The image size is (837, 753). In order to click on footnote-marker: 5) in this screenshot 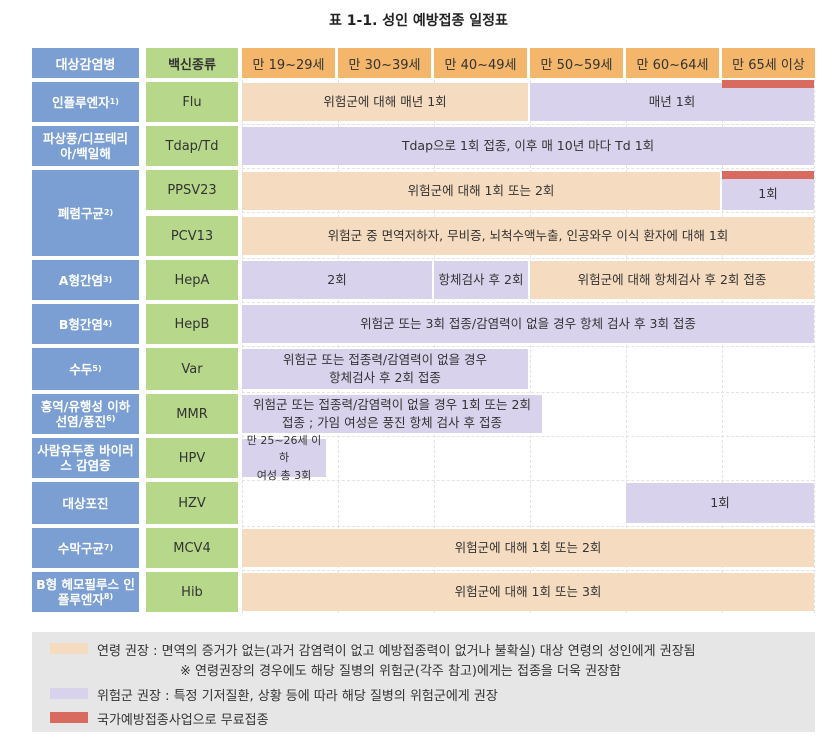, I will do `click(97, 369)`.